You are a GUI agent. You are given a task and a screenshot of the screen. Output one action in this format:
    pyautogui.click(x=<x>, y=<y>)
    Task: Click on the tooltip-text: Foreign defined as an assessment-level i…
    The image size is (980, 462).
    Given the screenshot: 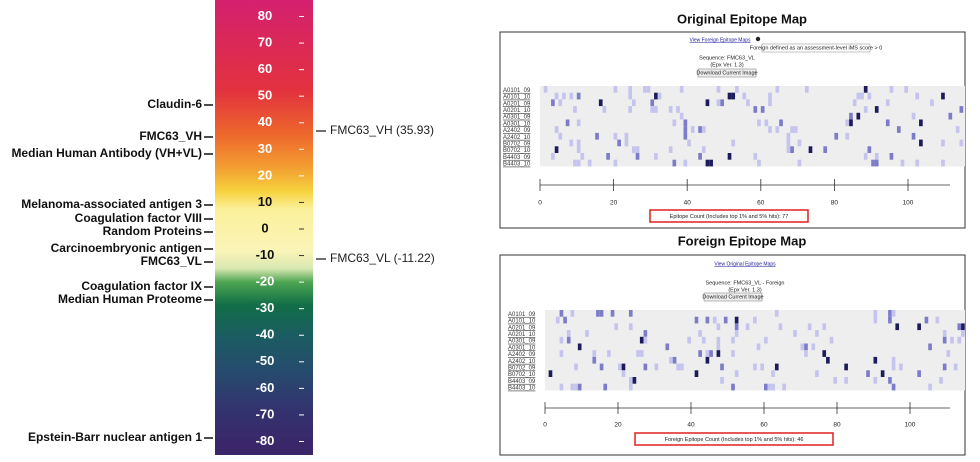 What is the action you would take?
    pyautogui.click(x=816, y=48)
    